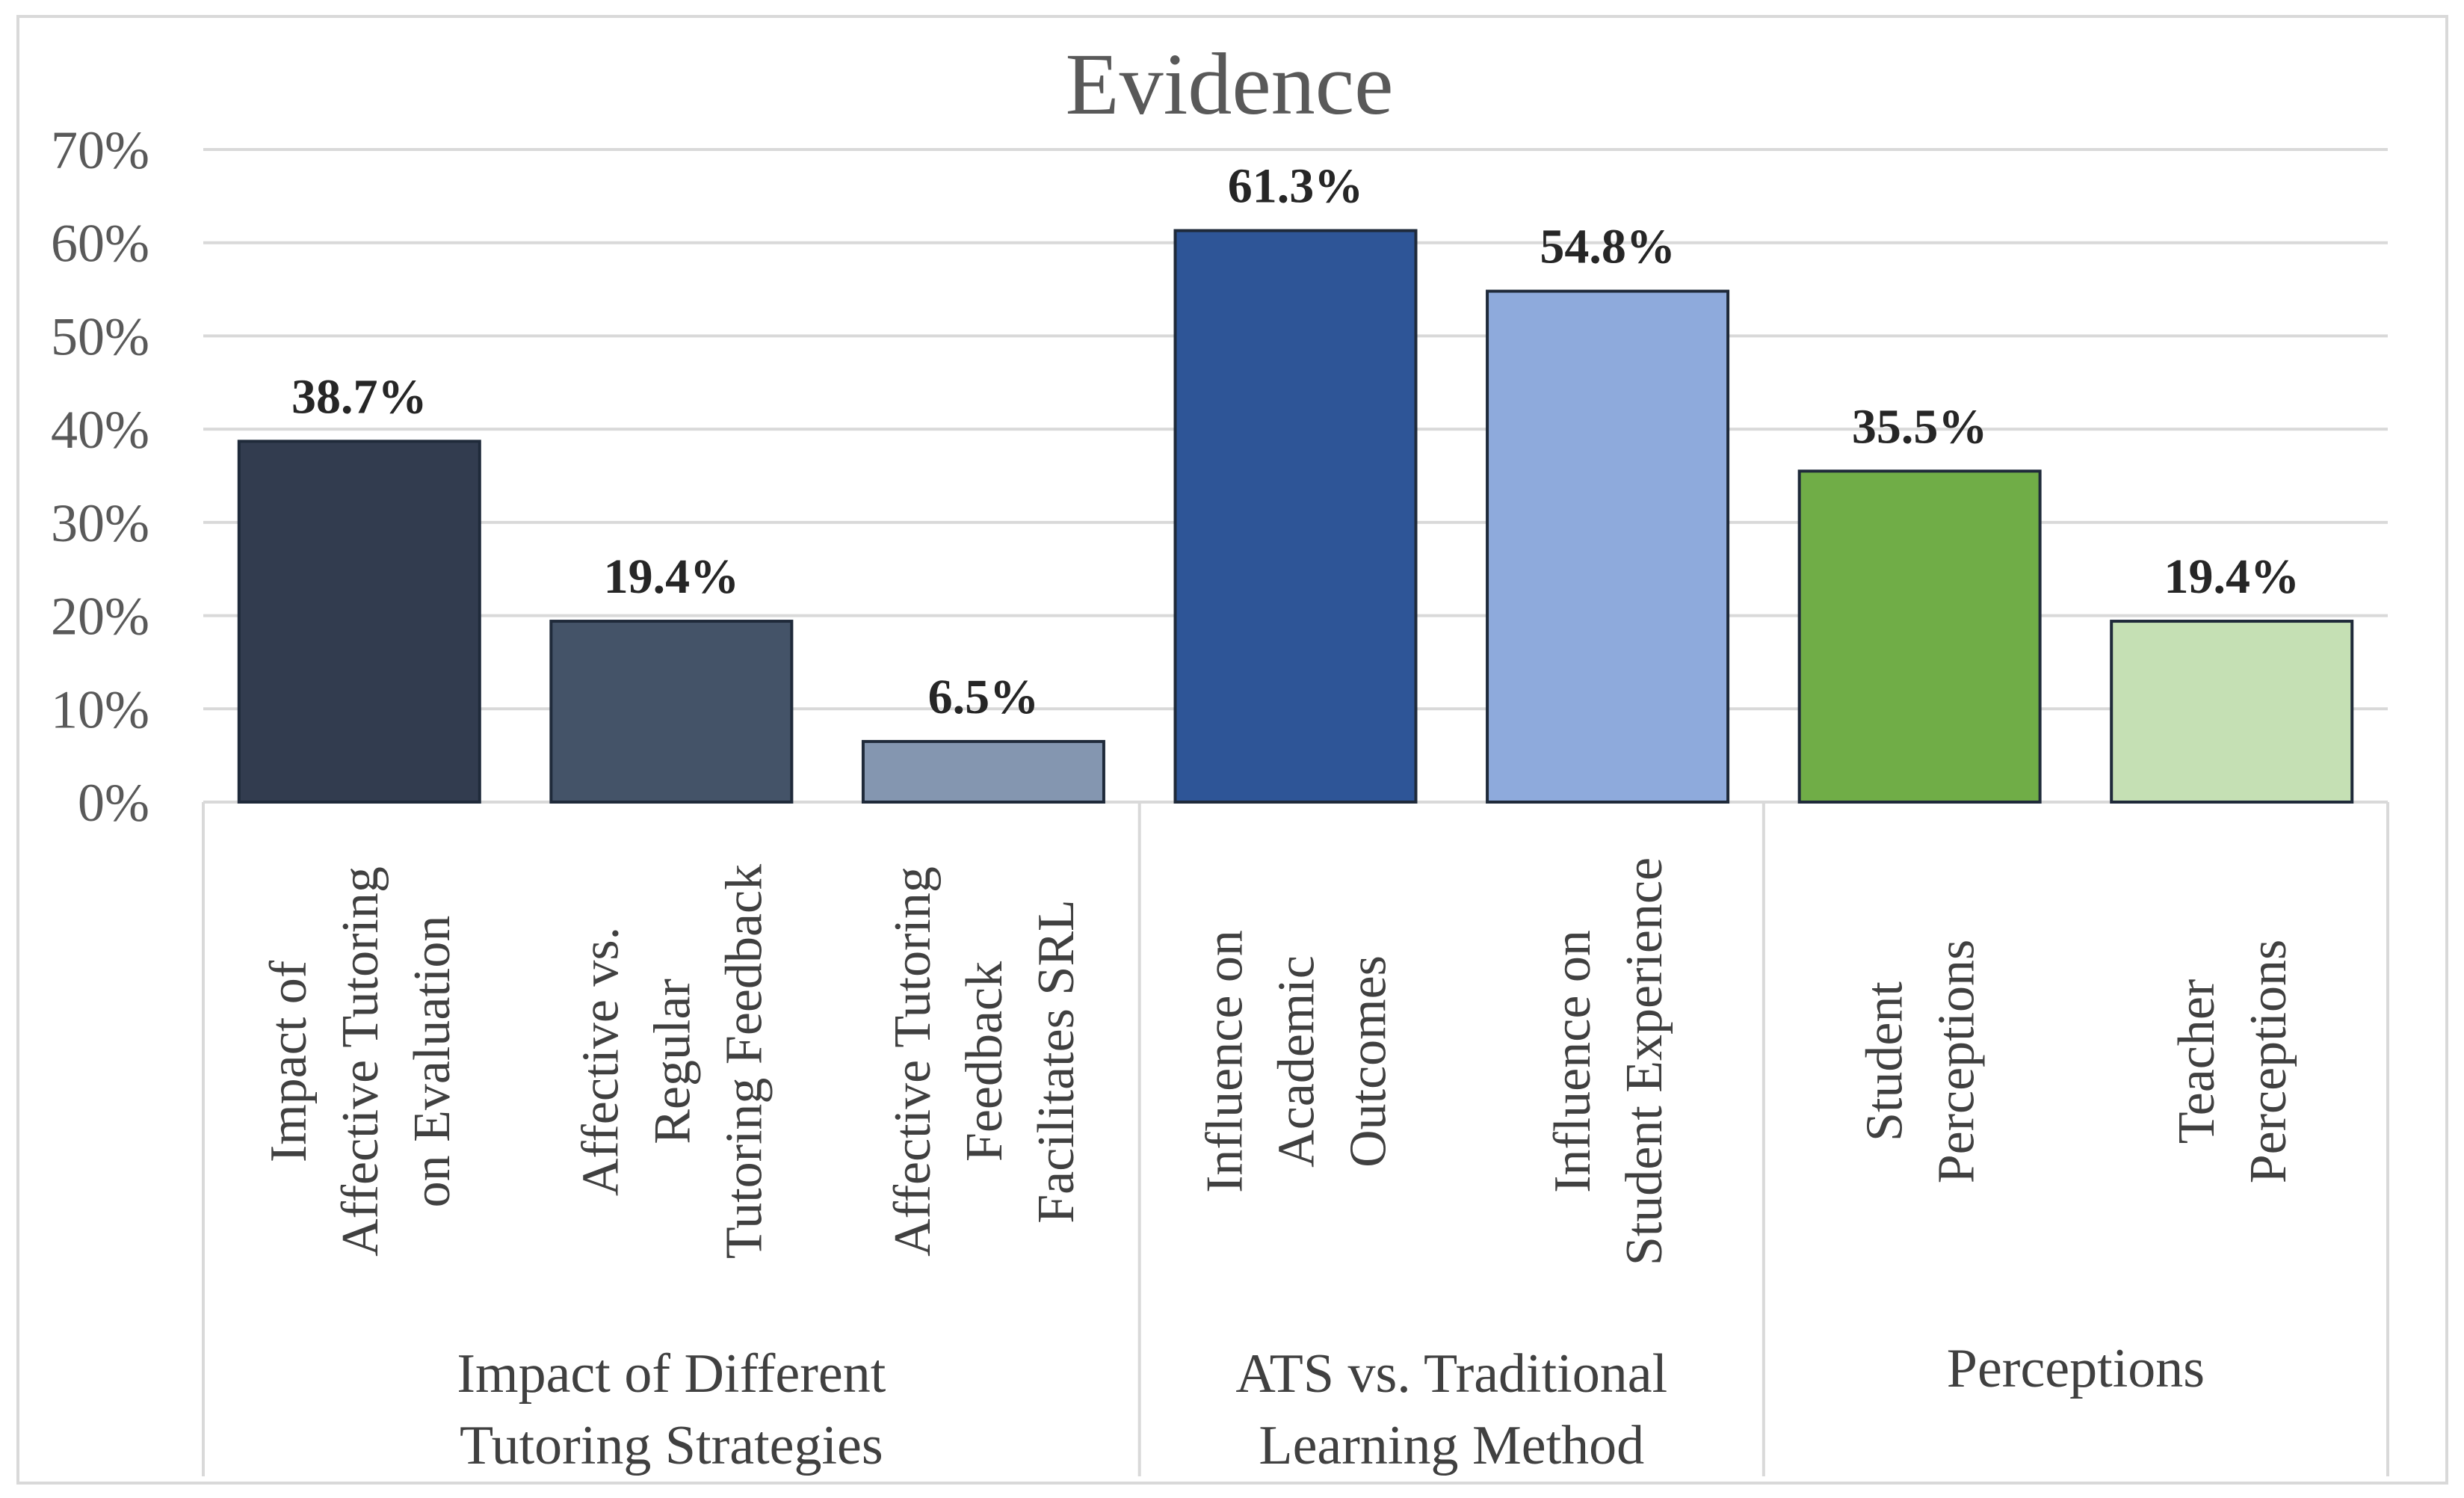 The image size is (2464, 1498). I want to click on category-label: Impact of Affective Tutoring on Evaluation, so click(360, 1061).